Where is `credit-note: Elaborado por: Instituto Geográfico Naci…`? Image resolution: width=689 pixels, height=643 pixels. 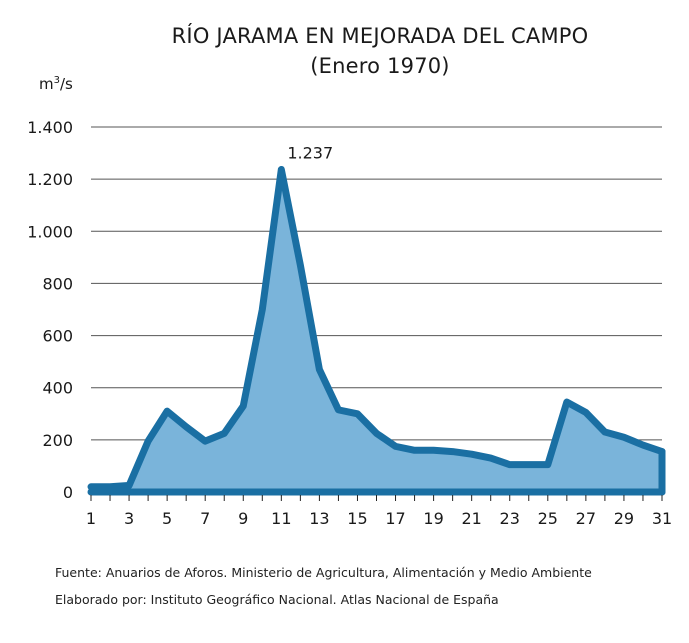
credit-note: Elaborado por: Instituto Geográfico Naci… is located at coordinates (277, 599).